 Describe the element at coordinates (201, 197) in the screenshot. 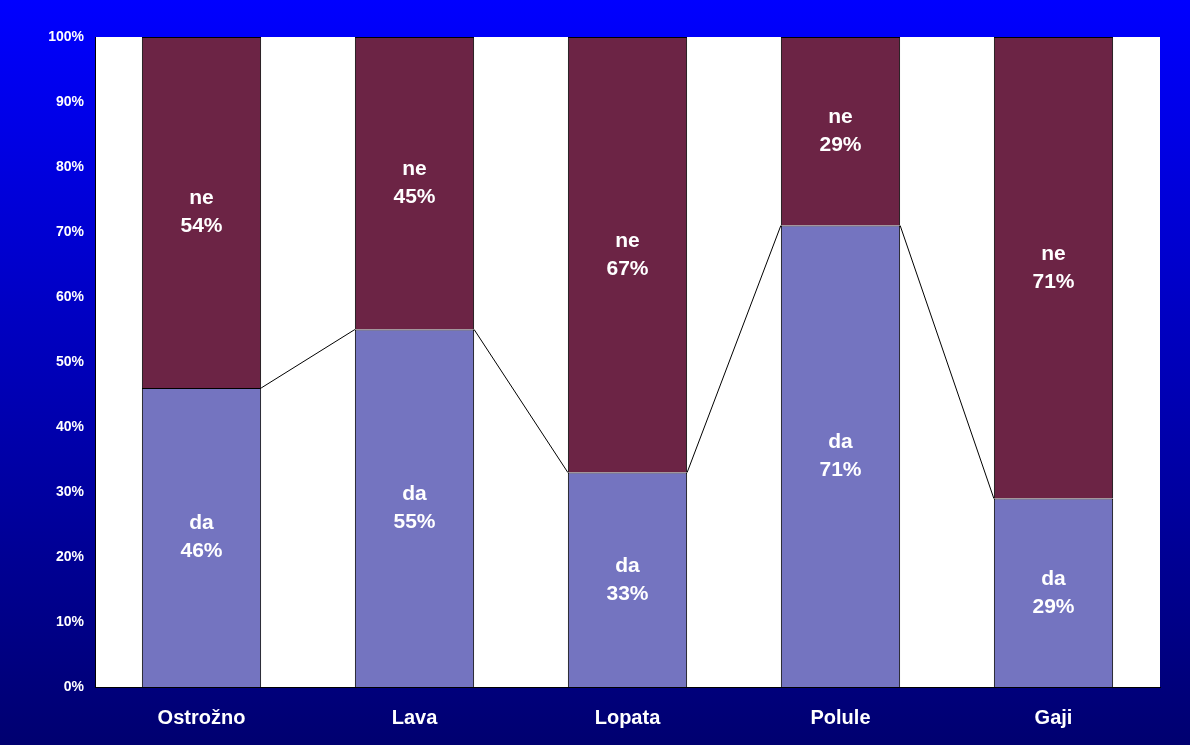

I see `series-label: ne` at that location.